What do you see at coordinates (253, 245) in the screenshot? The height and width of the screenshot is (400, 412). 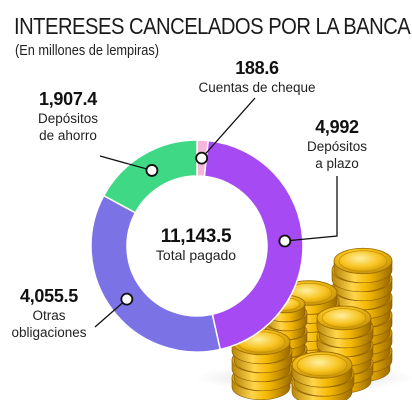 I see `donut-slice-plazo` at bounding box center [253, 245].